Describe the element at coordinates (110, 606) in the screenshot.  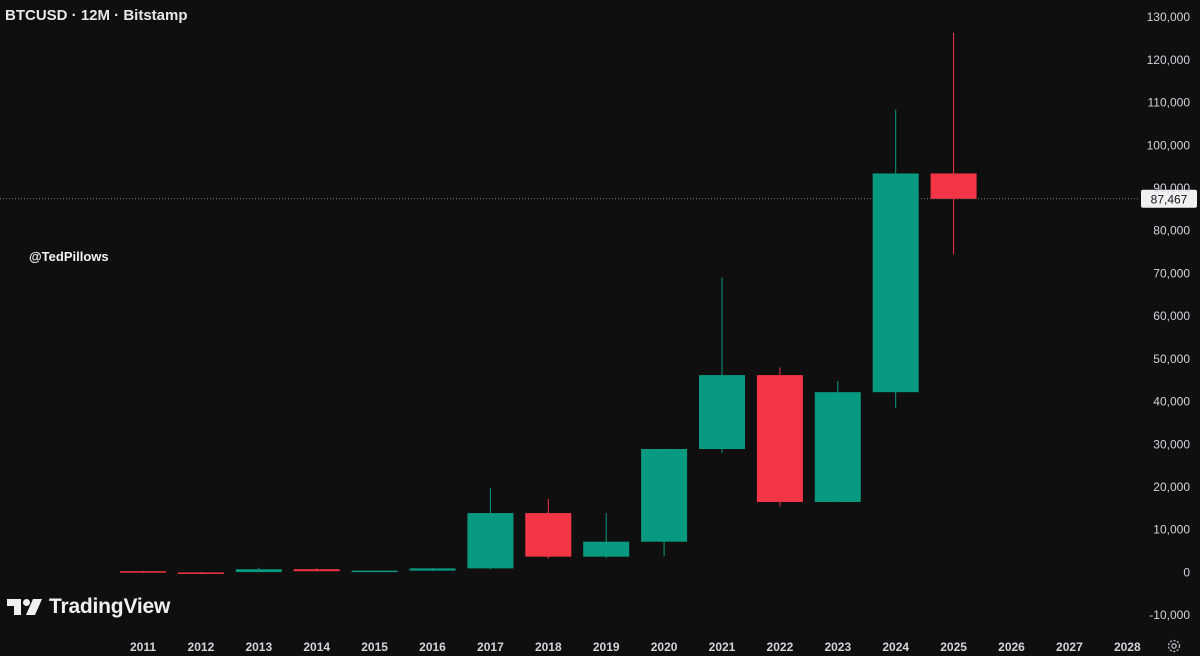
I see `tradingview-logo-text: TradingView` at that location.